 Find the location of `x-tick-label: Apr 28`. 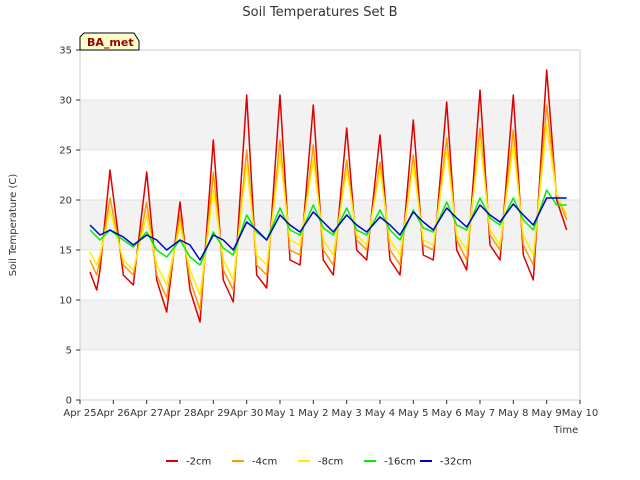

x-tick-label: Apr 28 is located at coordinates (179, 413).